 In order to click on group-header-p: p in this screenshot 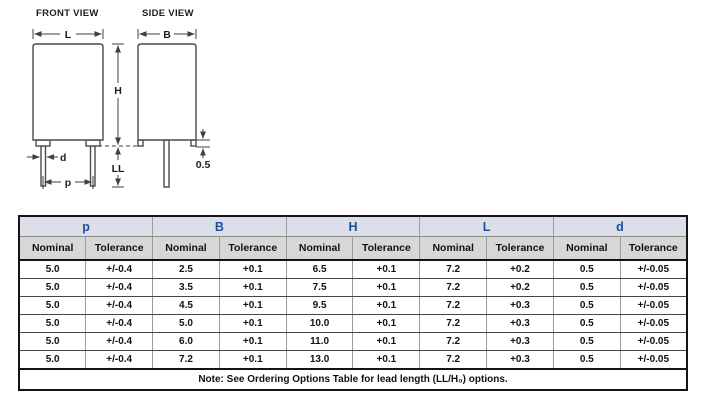, I will do `click(86, 226)`.